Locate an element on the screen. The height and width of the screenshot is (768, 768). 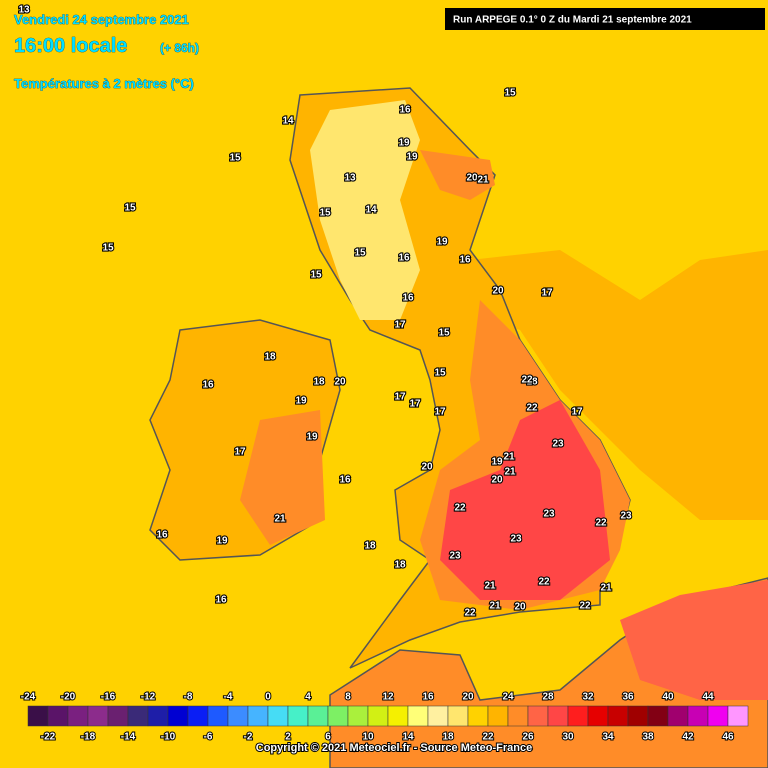
aberdeenshire is located at coordinates (457, 175).